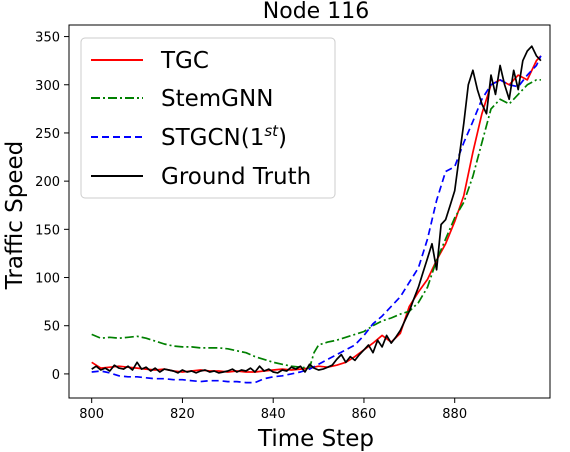 The height and width of the screenshot is (452, 570). Describe the element at coordinates (236, 177) in the screenshot. I see `legend-label-3: Ground Truth` at that location.